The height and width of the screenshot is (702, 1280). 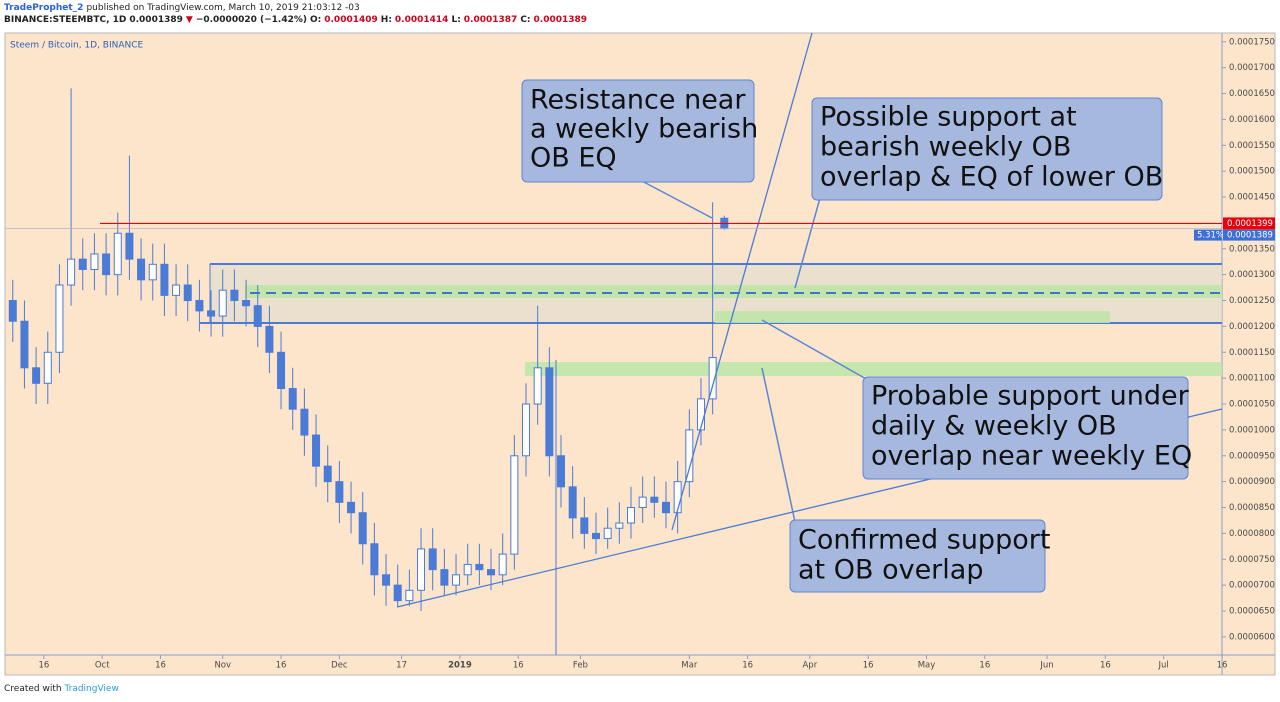 I want to click on x-tick-label: Oct, so click(x=102, y=666).